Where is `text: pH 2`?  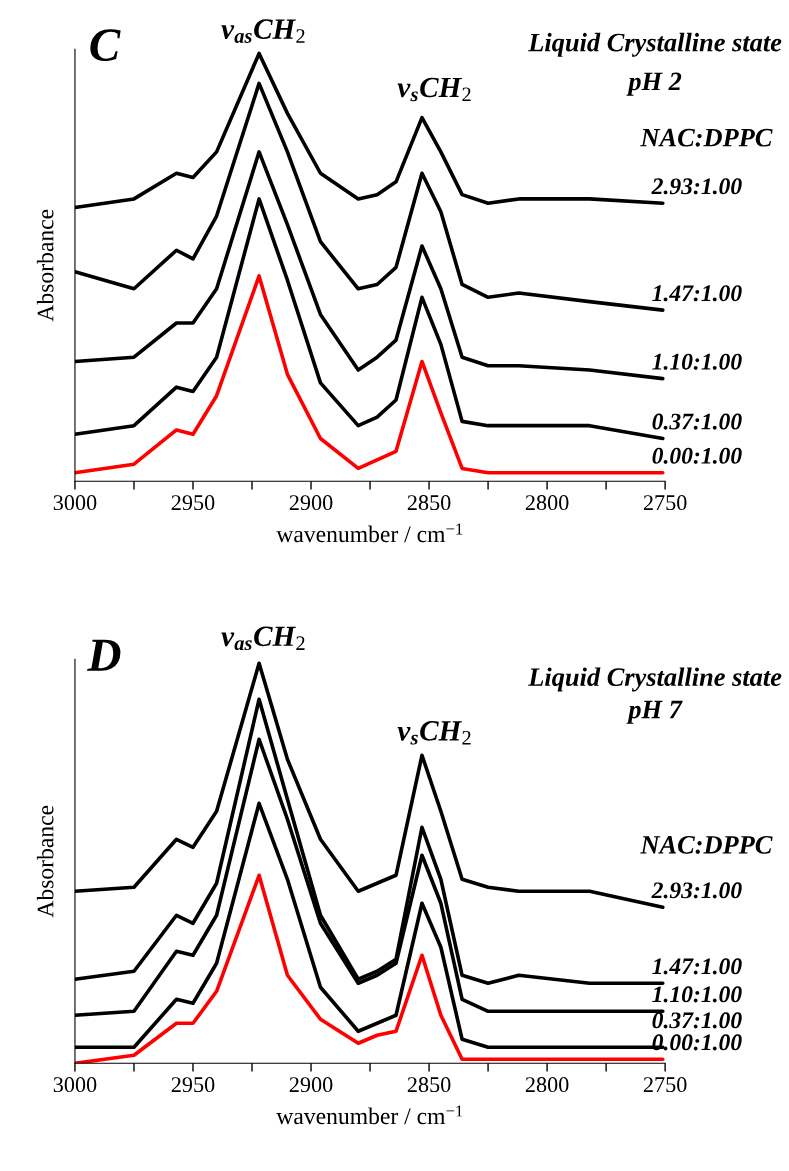 text: pH 2 is located at coordinates (654, 84).